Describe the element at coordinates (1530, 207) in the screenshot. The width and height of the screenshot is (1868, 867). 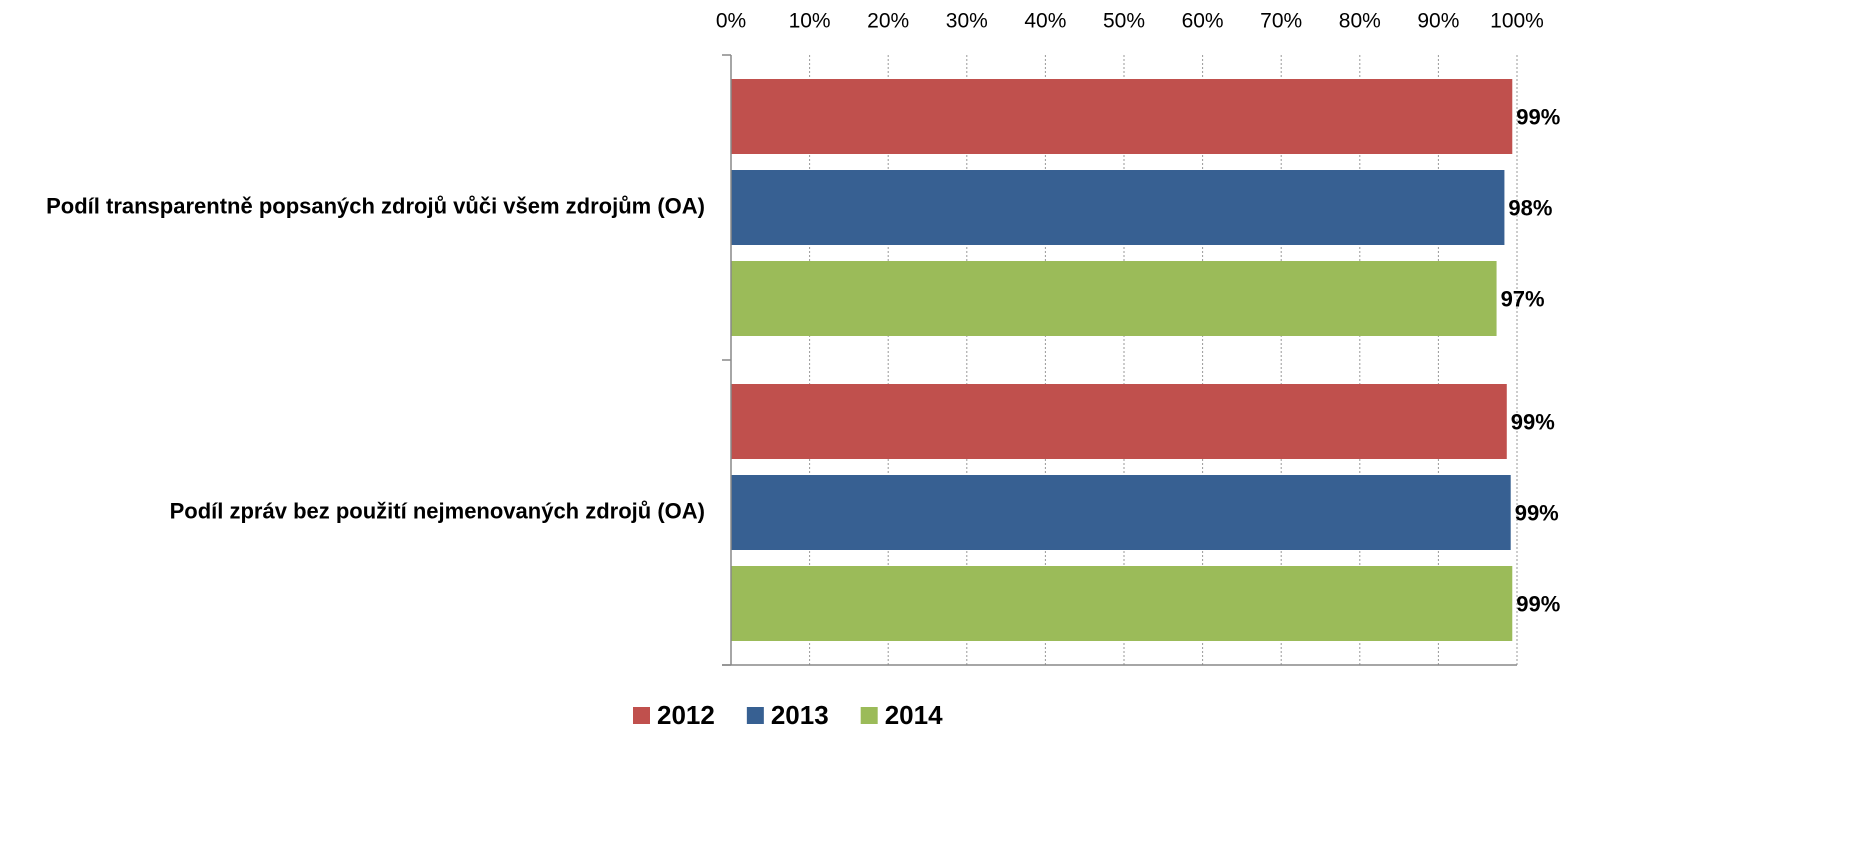
I see `data-label: 98%` at that location.